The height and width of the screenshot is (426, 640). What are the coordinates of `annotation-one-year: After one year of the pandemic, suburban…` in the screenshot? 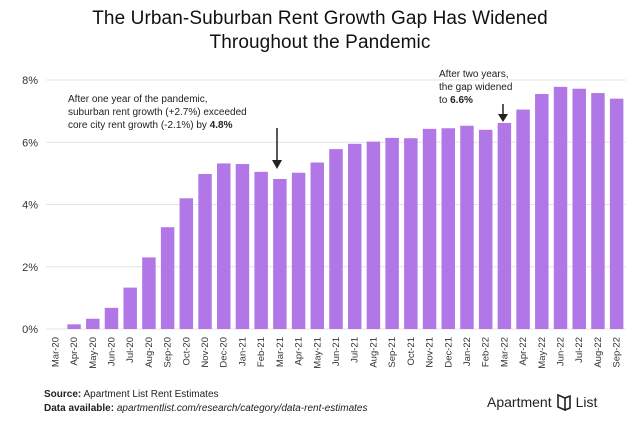 It's located at (157, 112).